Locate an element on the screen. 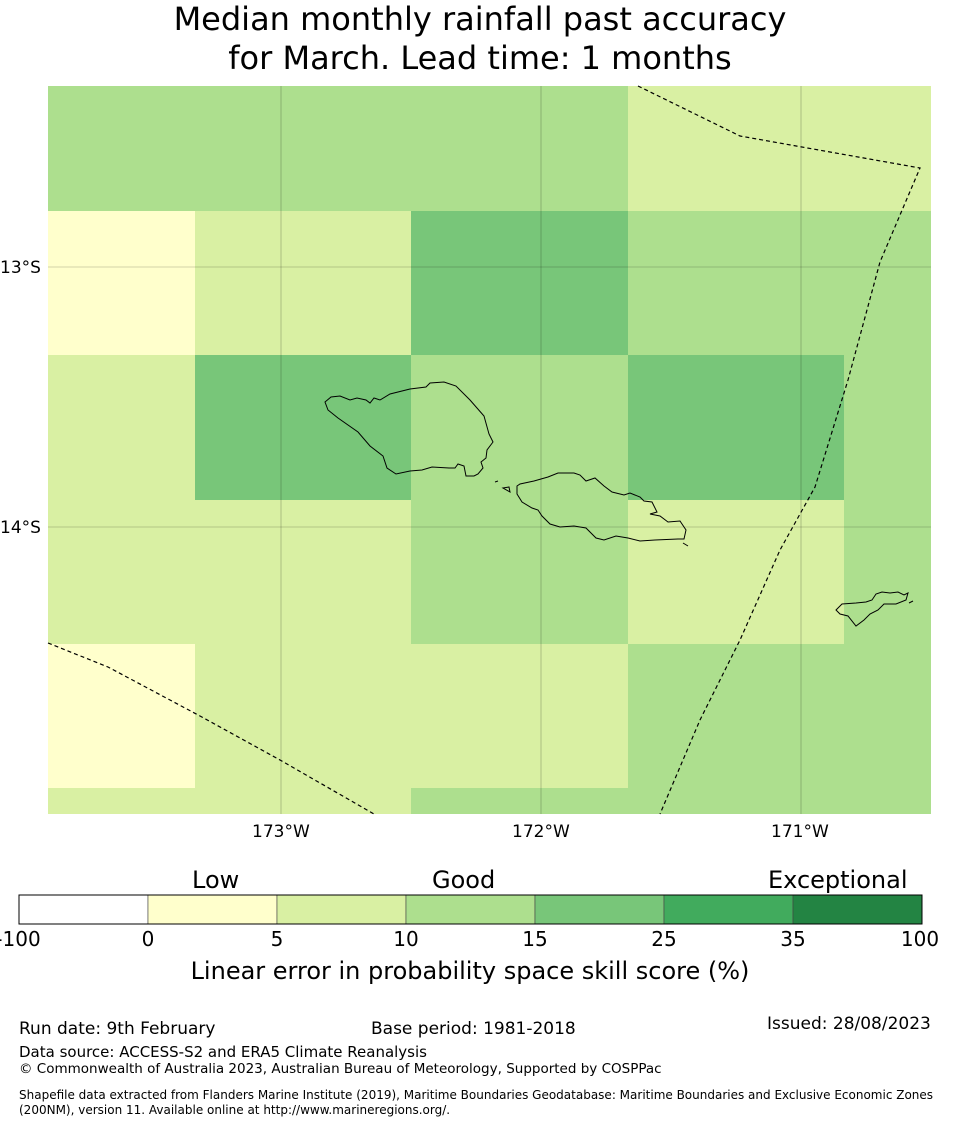 The width and height of the screenshot is (960, 1125). title-line-2: for March. Lead time: 1 months is located at coordinates (480, 58).